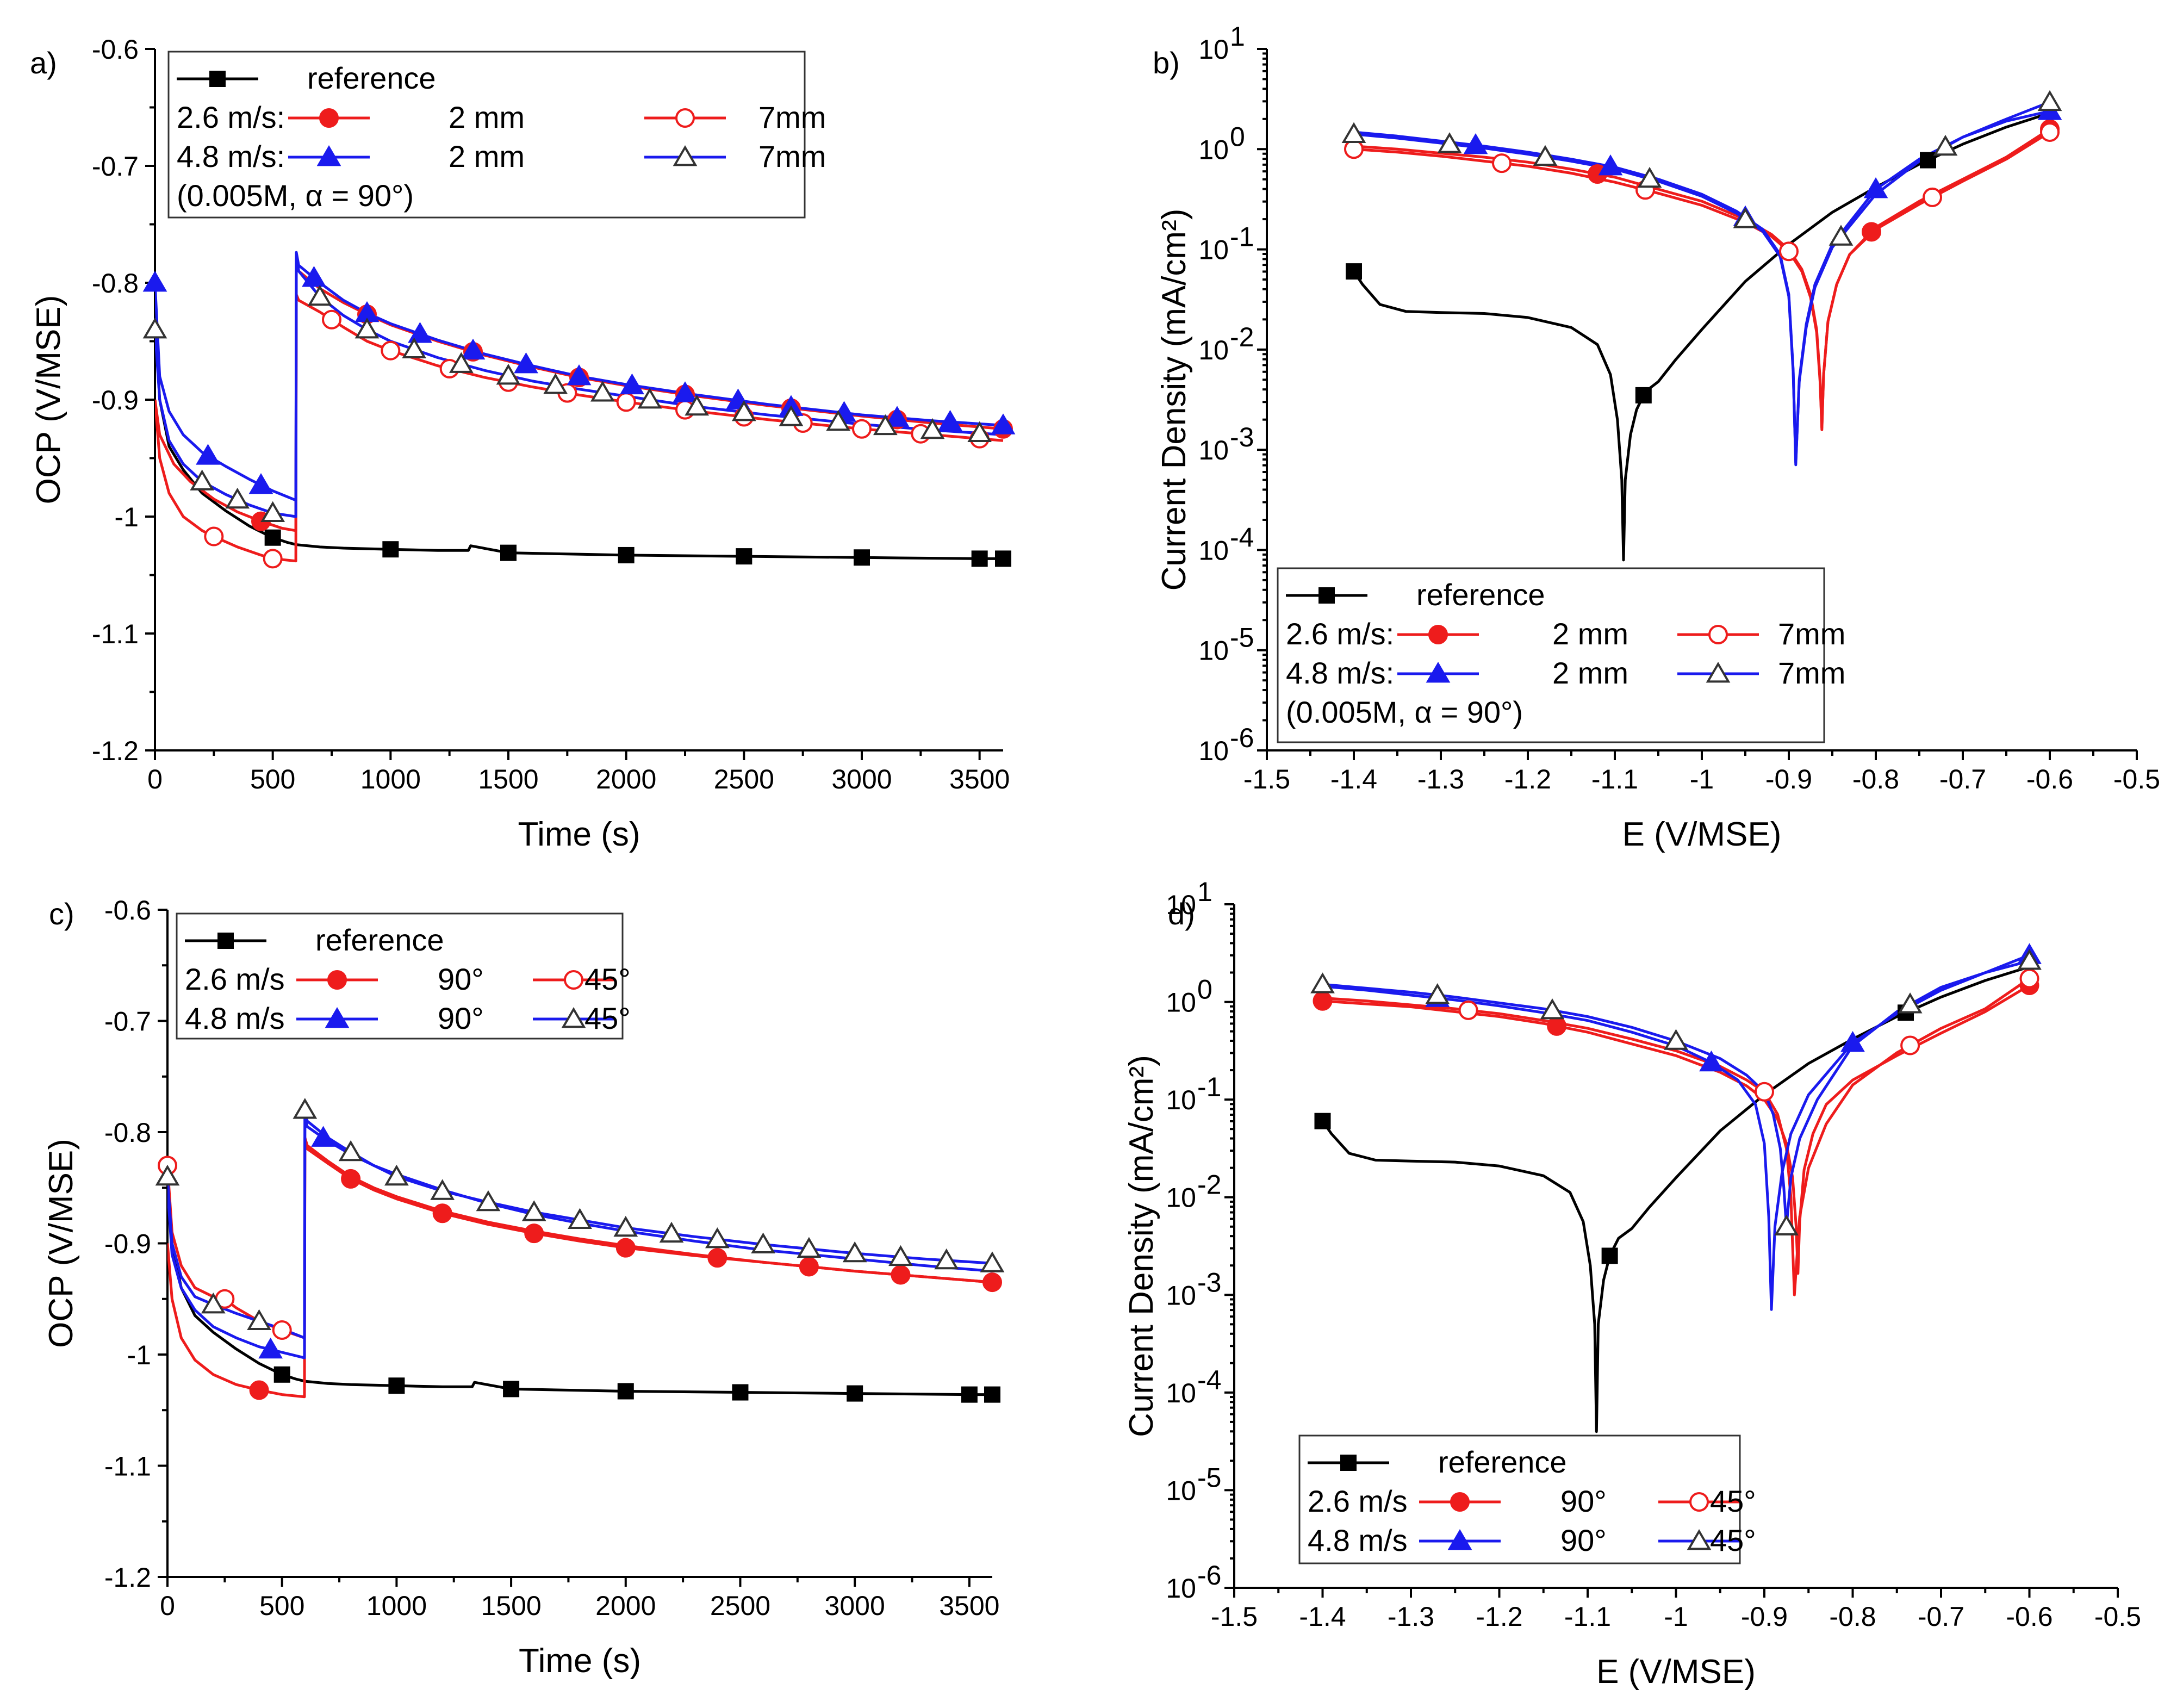  I want to click on y-tick-exponent: -6, so click(1242, 738).